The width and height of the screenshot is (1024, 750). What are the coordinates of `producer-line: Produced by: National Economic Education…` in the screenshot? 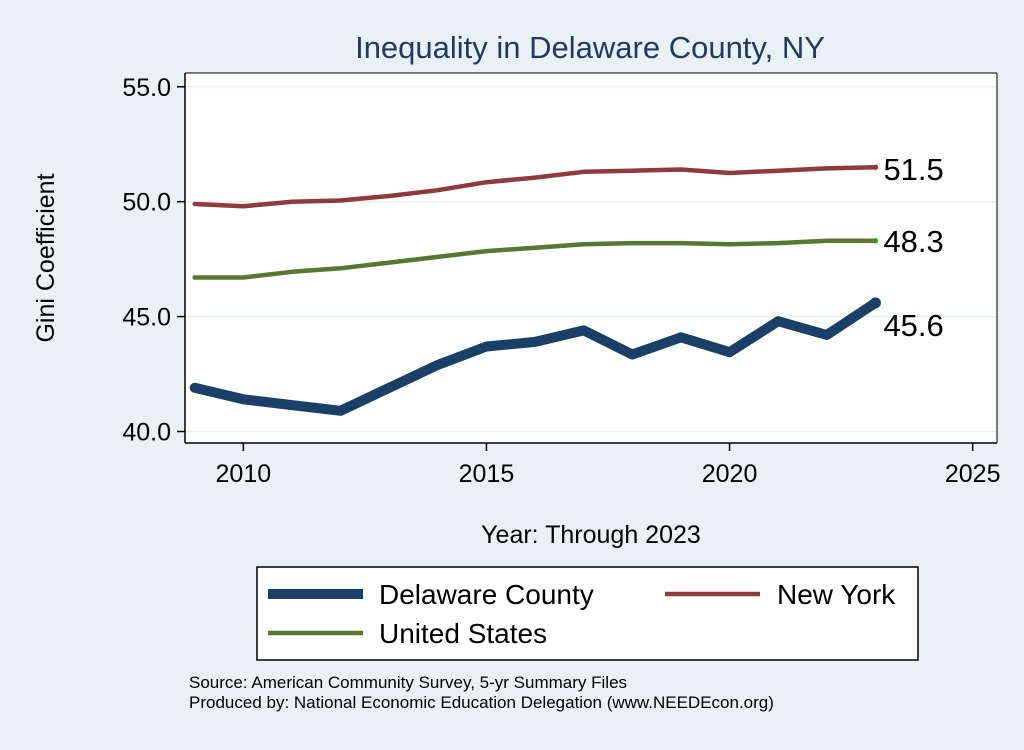 It's located at (481, 702).